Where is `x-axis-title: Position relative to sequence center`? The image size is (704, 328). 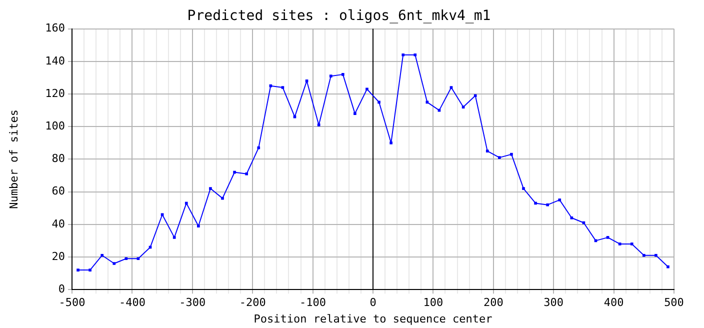 x-axis-title: Position relative to sequence center is located at coordinates (373, 319).